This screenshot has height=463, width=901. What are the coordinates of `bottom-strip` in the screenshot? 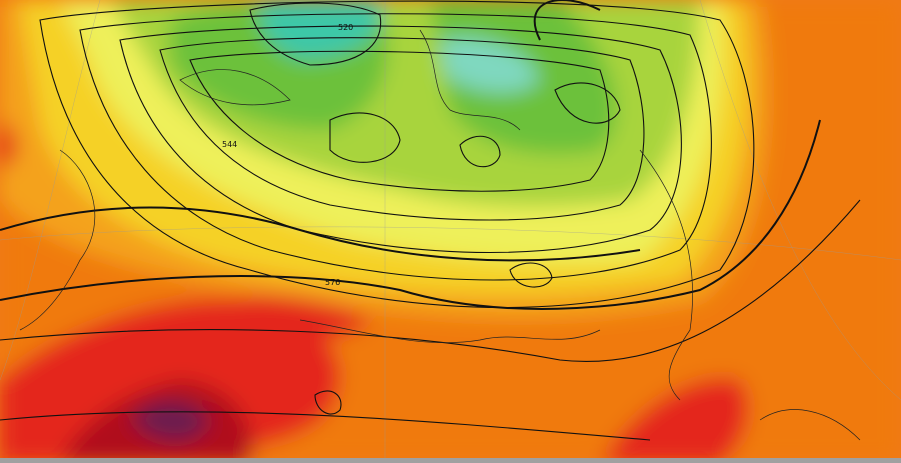 It's located at (450, 460).